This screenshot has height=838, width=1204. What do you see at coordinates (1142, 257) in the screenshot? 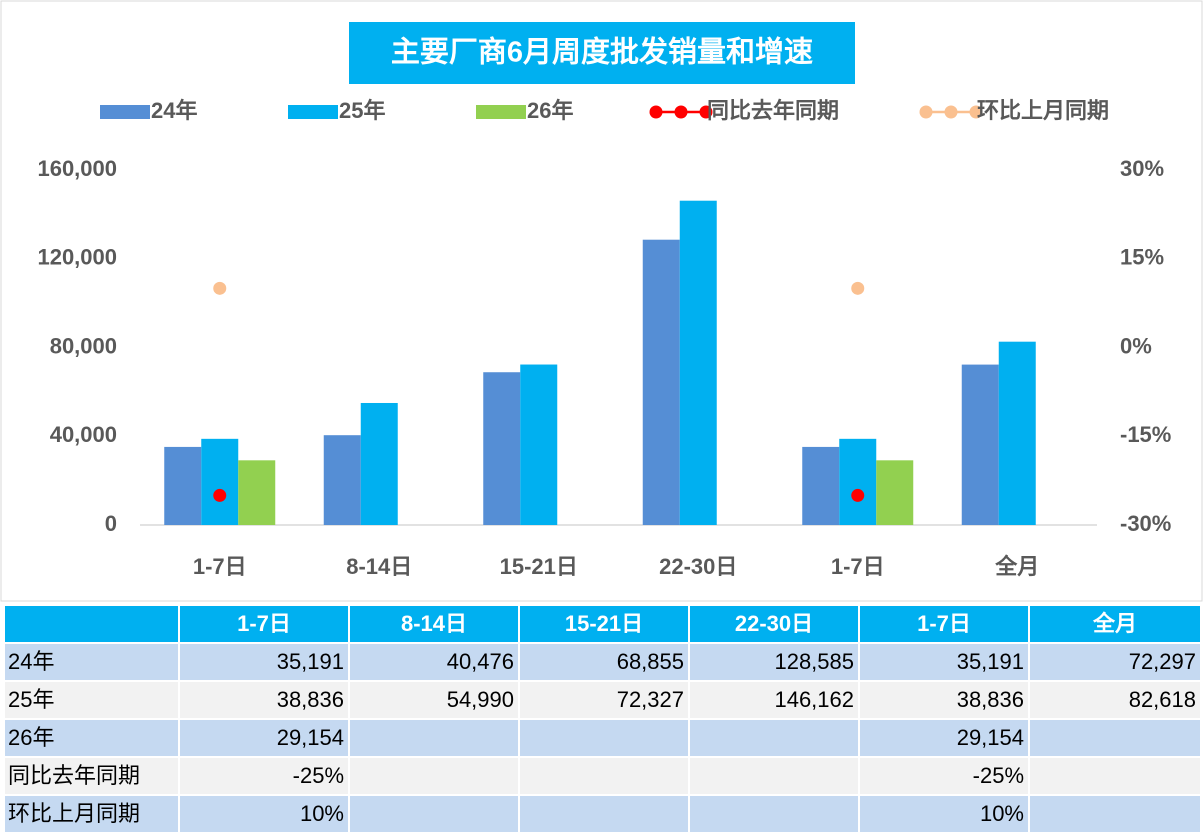
I see `y2-tick-label: 15%` at bounding box center [1142, 257].